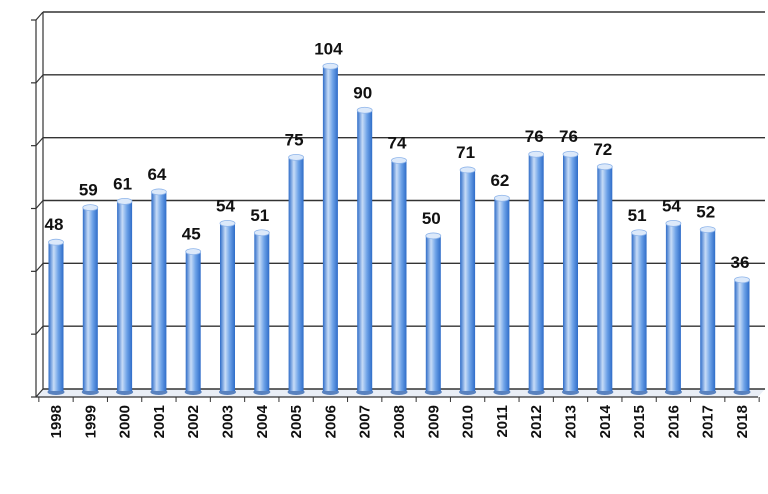  Describe the element at coordinates (262, 421) in the screenshot. I see `x-tick-label-2004: 2004` at that location.